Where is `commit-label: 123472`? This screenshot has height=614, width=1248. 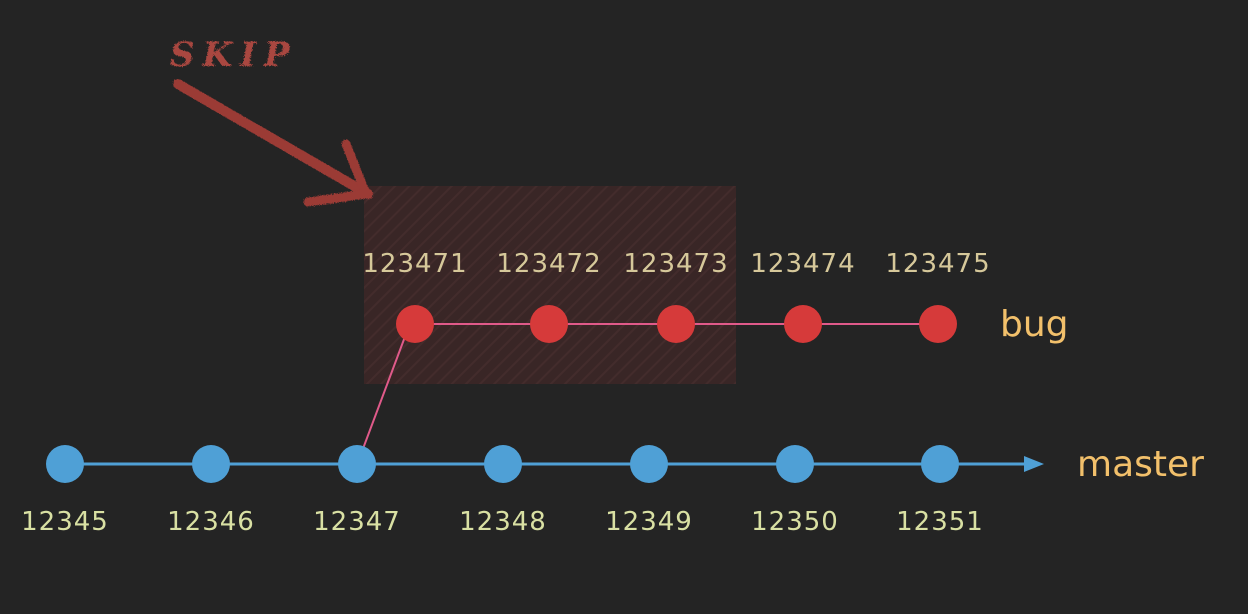
commit-label: 123472 is located at coordinates (548, 264).